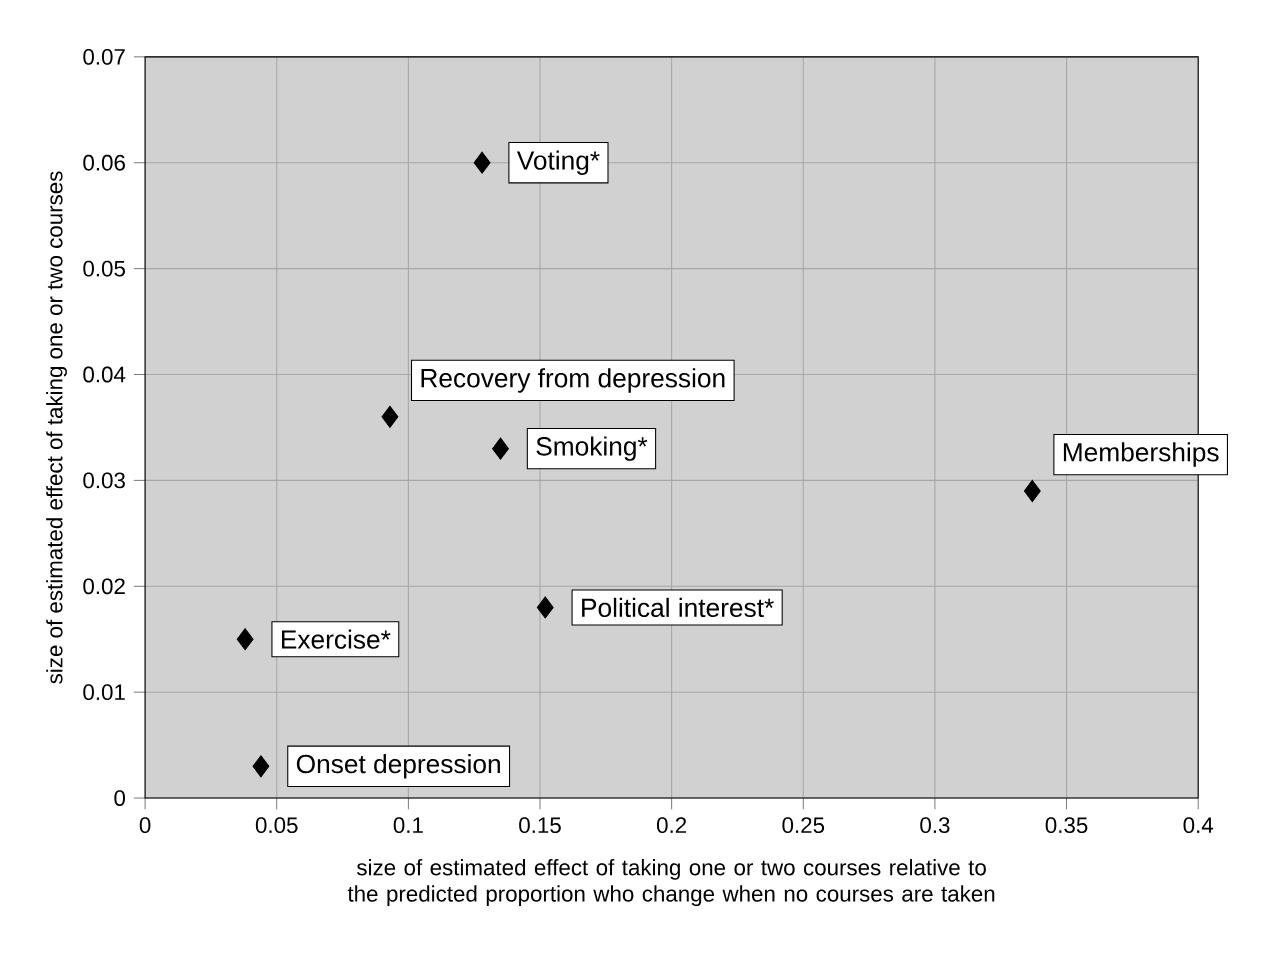 This screenshot has width=1264, height=958. I want to click on x-tick-label: 0, so click(145, 825).